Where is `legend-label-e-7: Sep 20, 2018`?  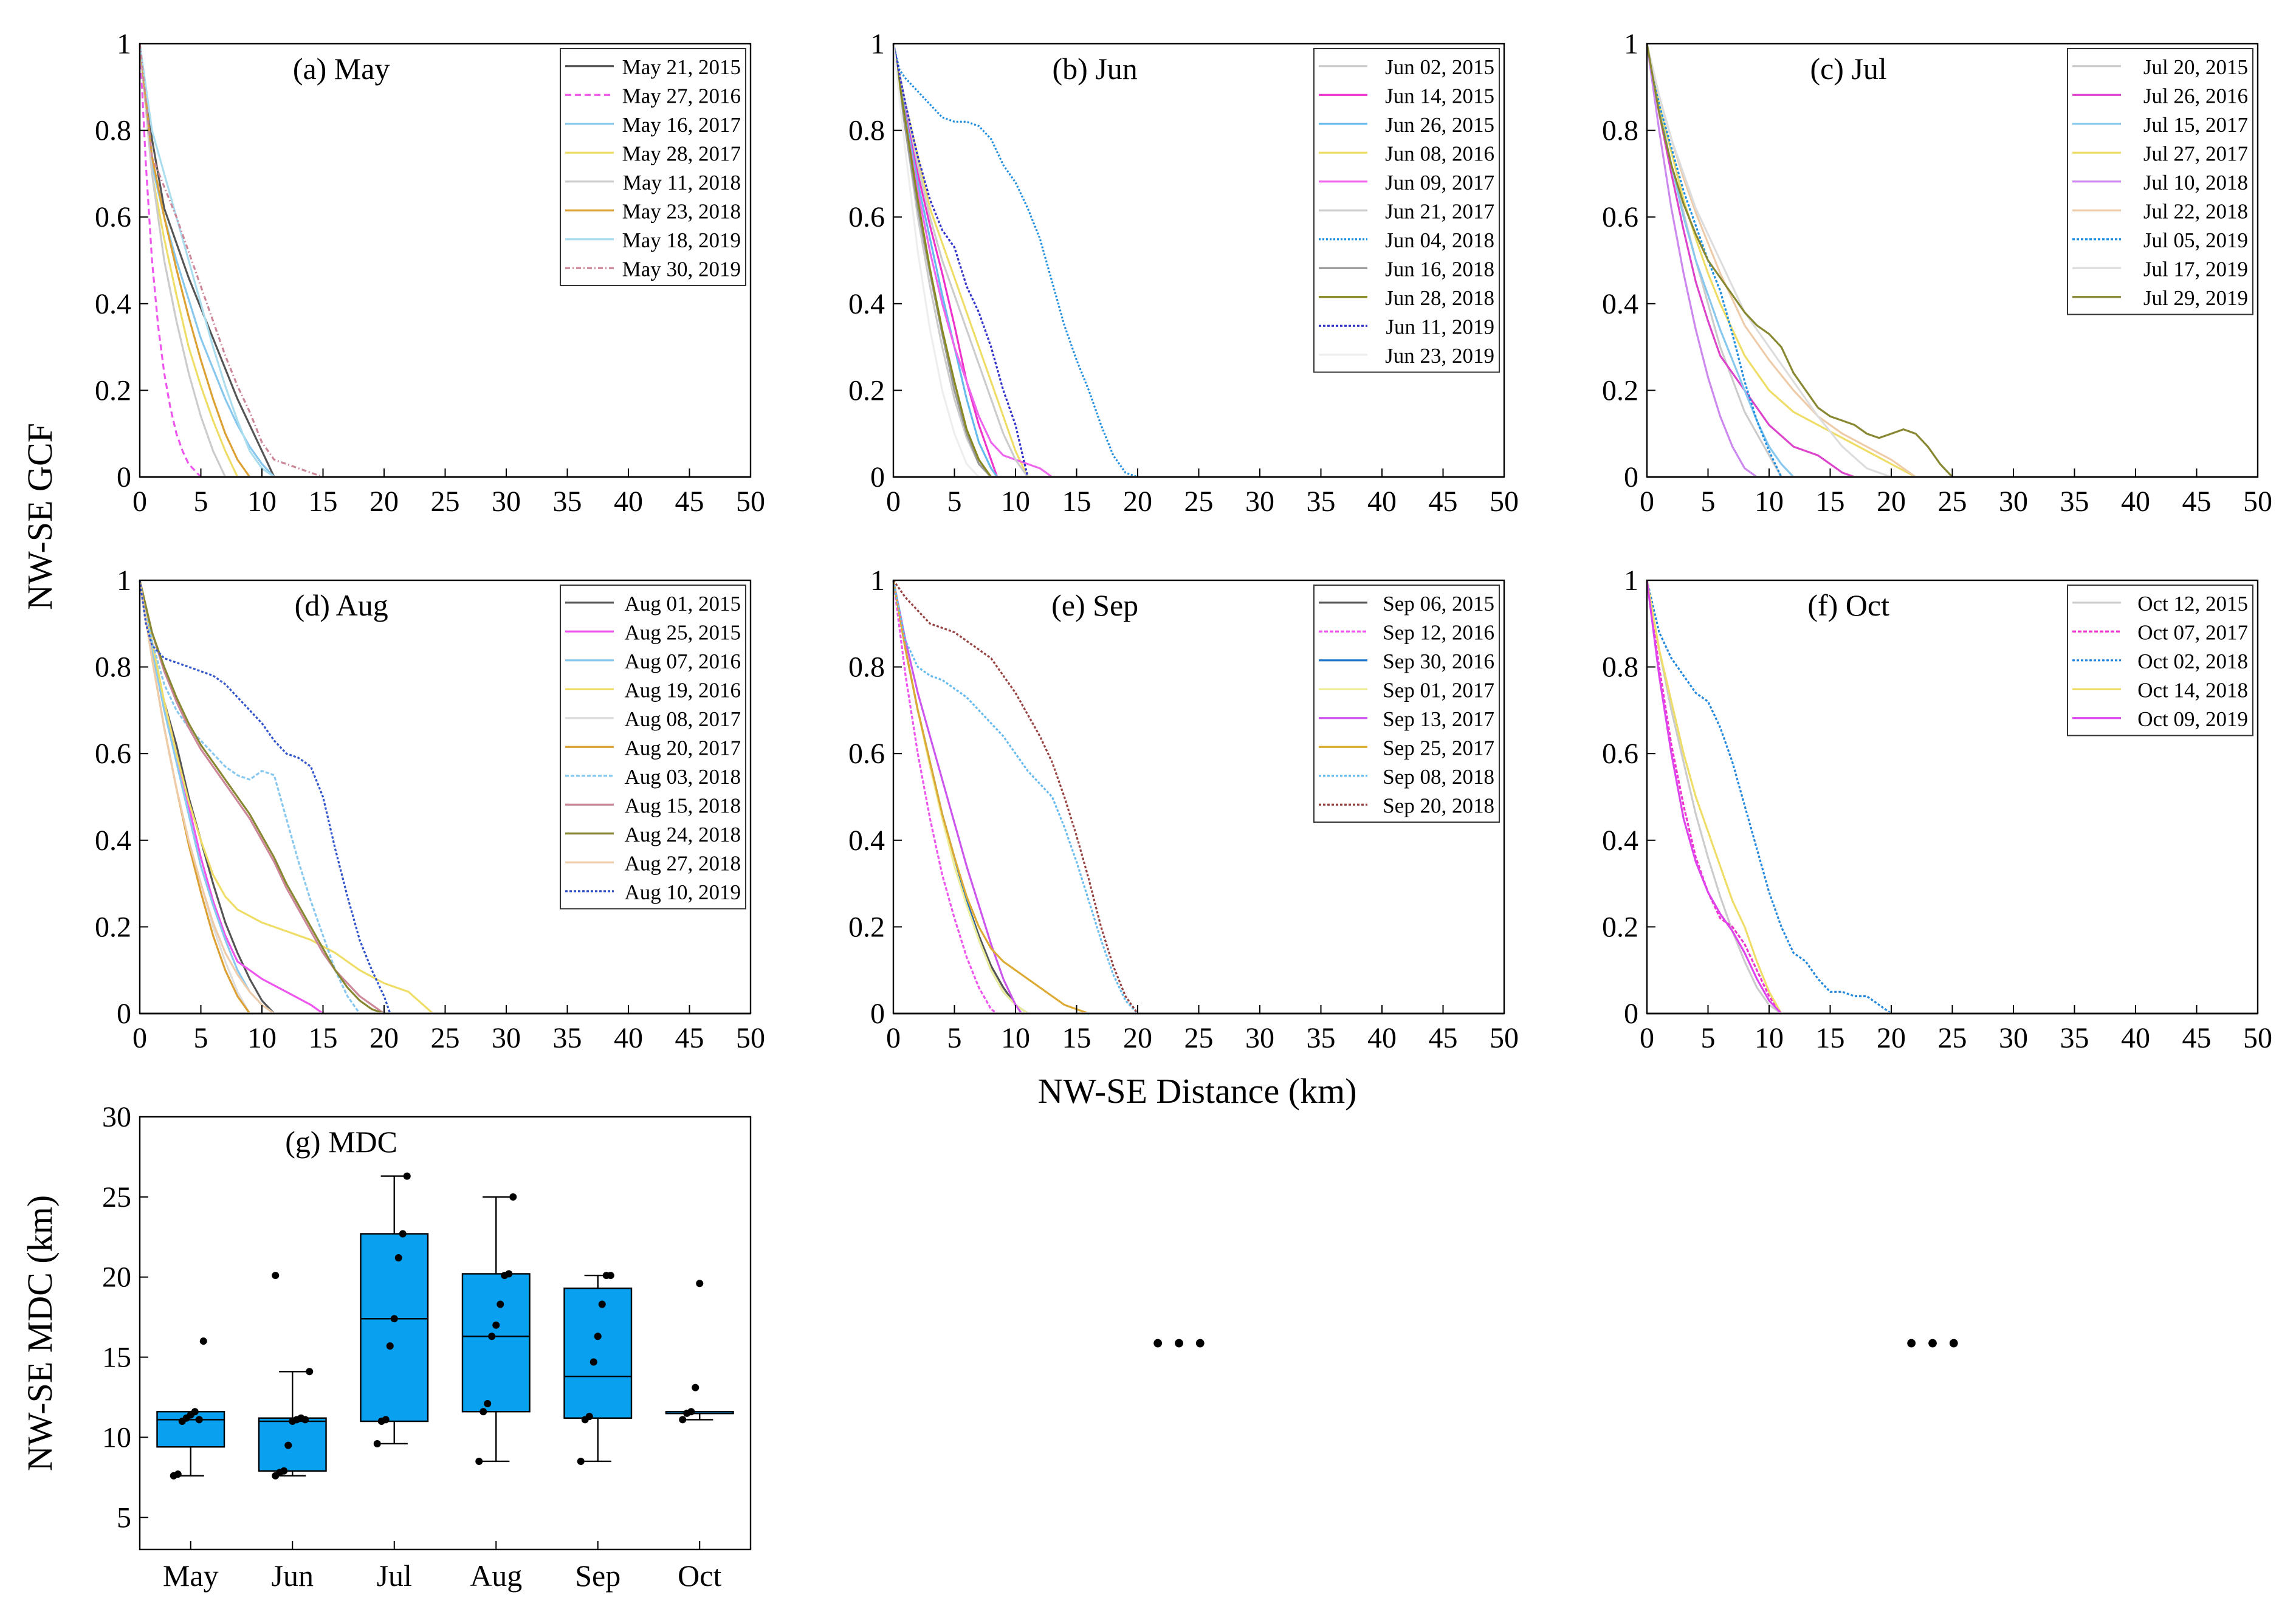
legend-label-e-7: Sep 20, 2018 is located at coordinates (1438, 805).